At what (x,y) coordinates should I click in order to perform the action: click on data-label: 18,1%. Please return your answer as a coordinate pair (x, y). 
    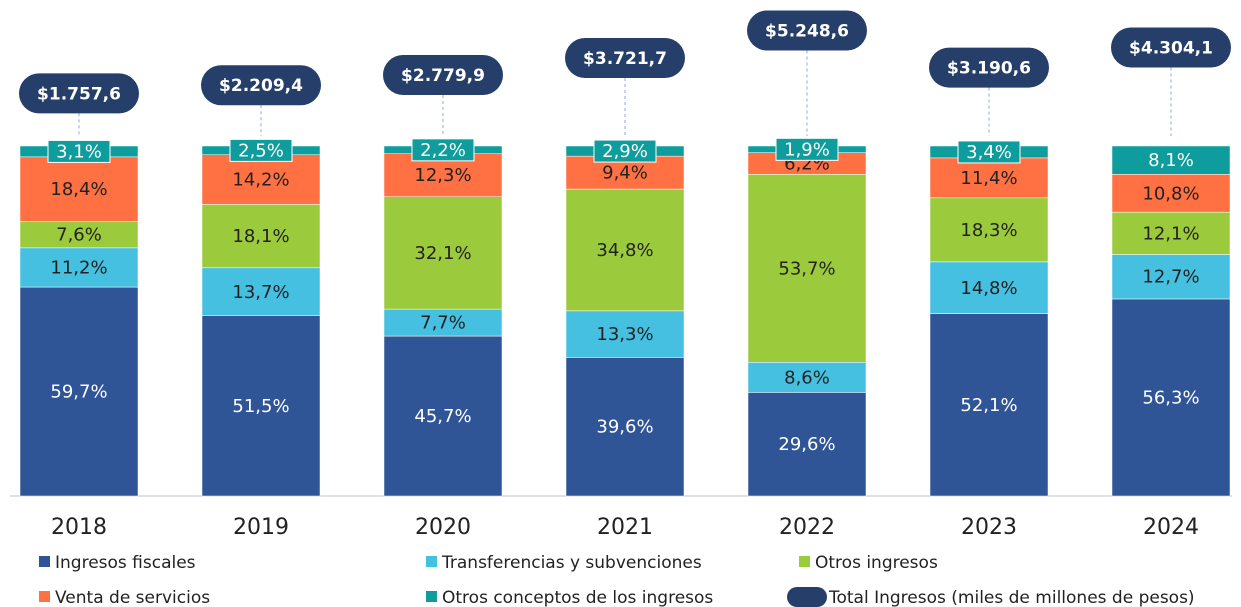
    Looking at the image, I should click on (260, 236).